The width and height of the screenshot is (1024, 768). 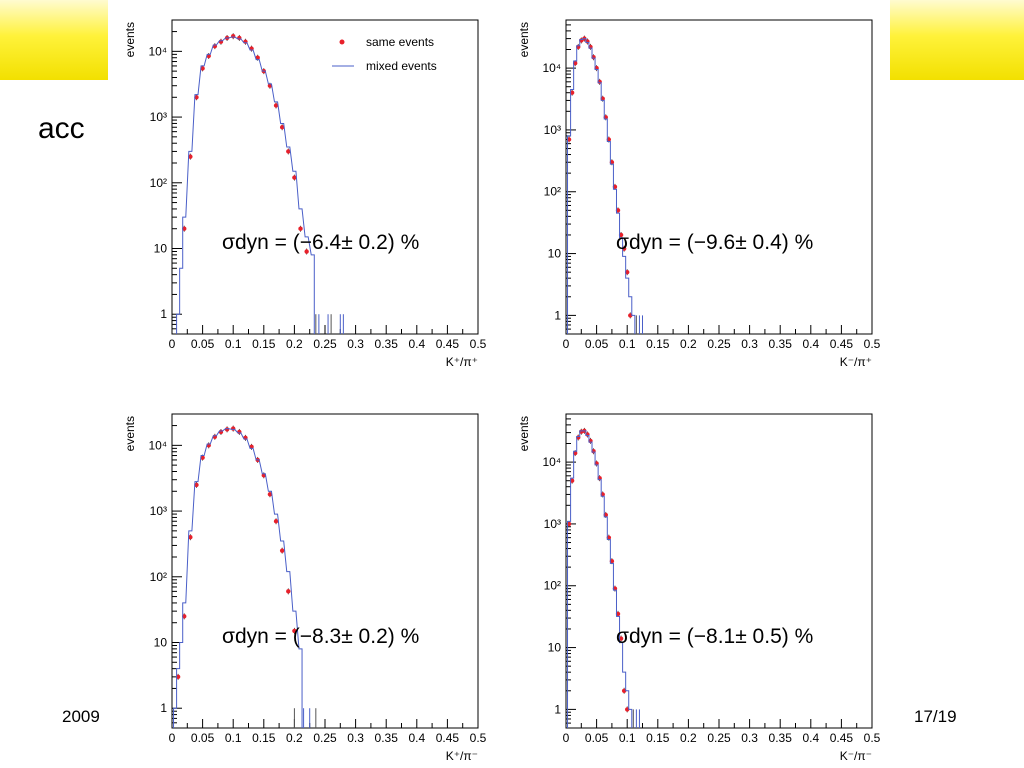 What do you see at coordinates (714, 636) in the screenshot?
I see `sigma-dyn-annotation: σdyn = (−8.1± 0.5) %` at bounding box center [714, 636].